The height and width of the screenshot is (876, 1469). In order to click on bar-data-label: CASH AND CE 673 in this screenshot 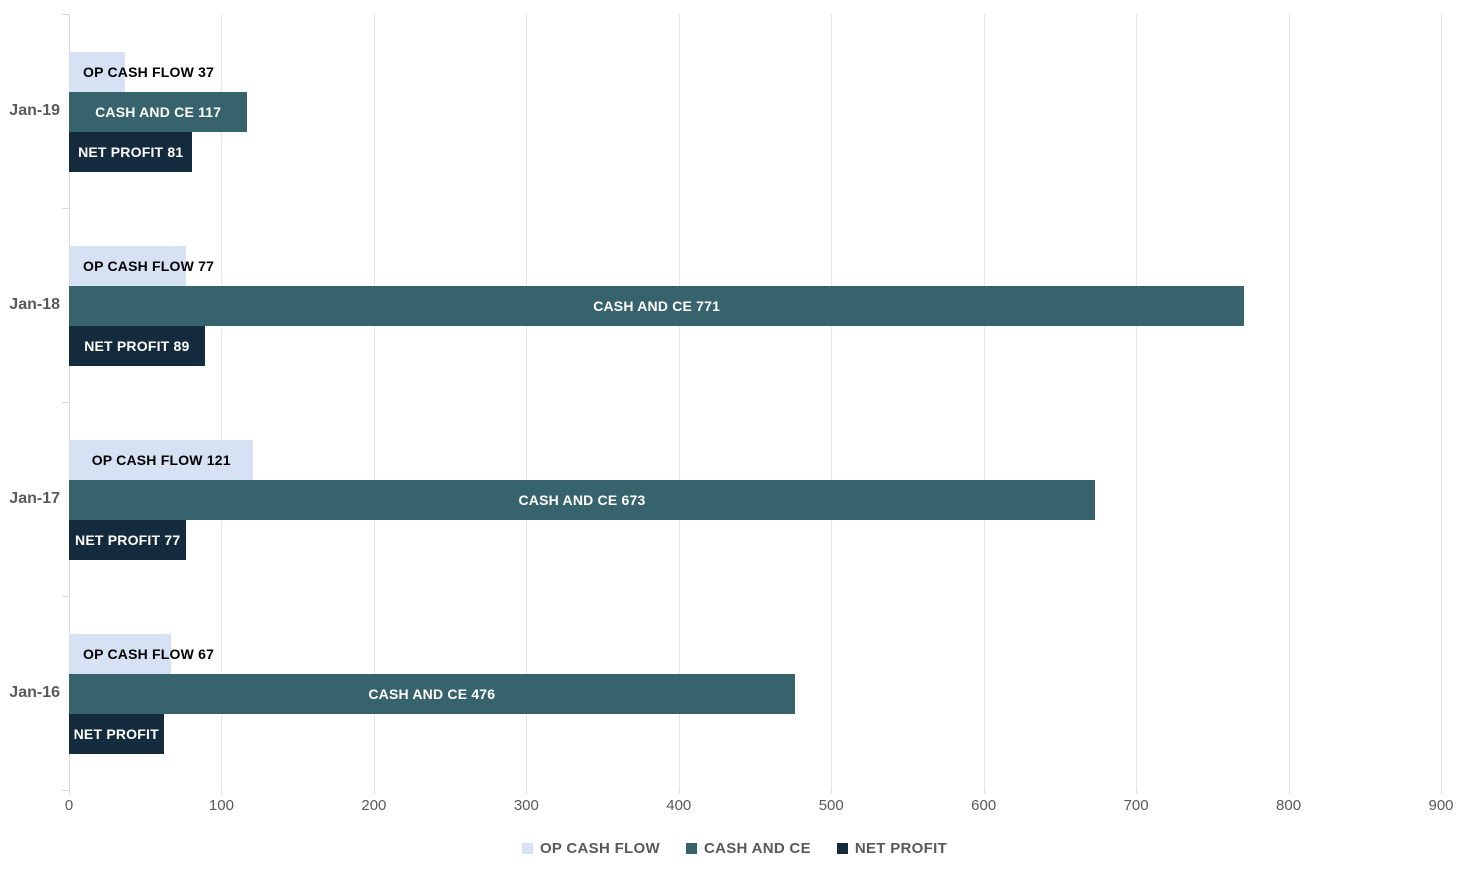, I will do `click(582, 500)`.